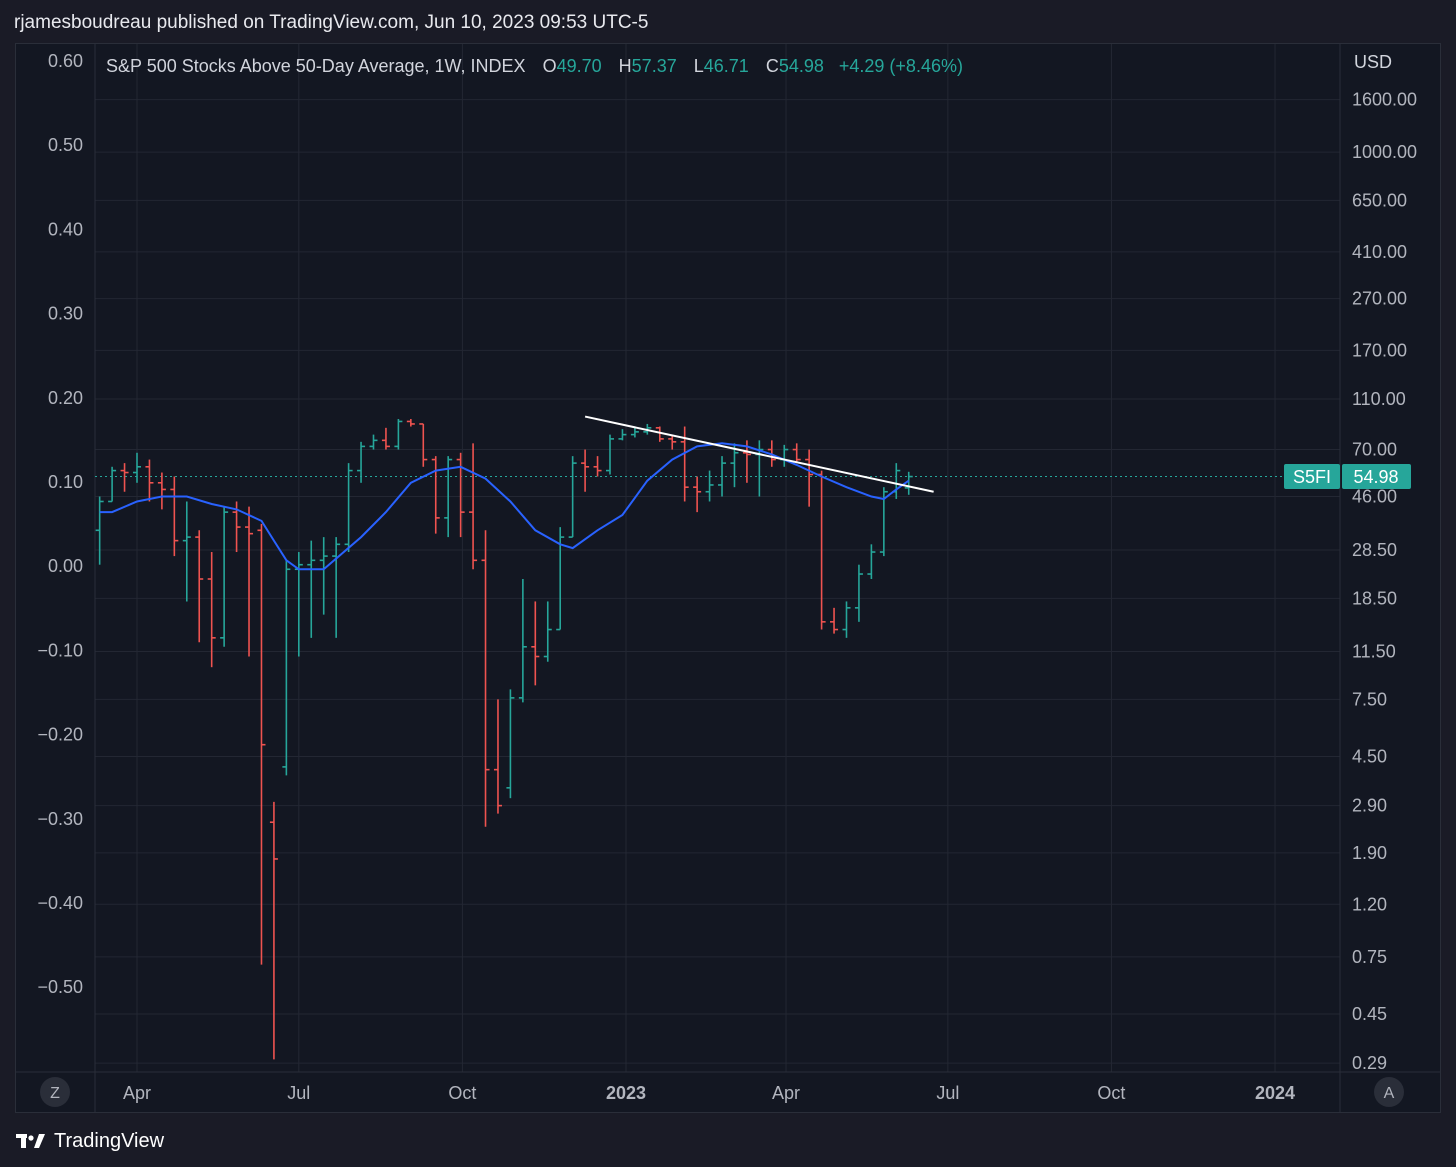 This screenshot has height=1167, width=1456. Describe the element at coordinates (1379, 350) in the screenshot. I see `right-axis-tick: 170.00` at that location.